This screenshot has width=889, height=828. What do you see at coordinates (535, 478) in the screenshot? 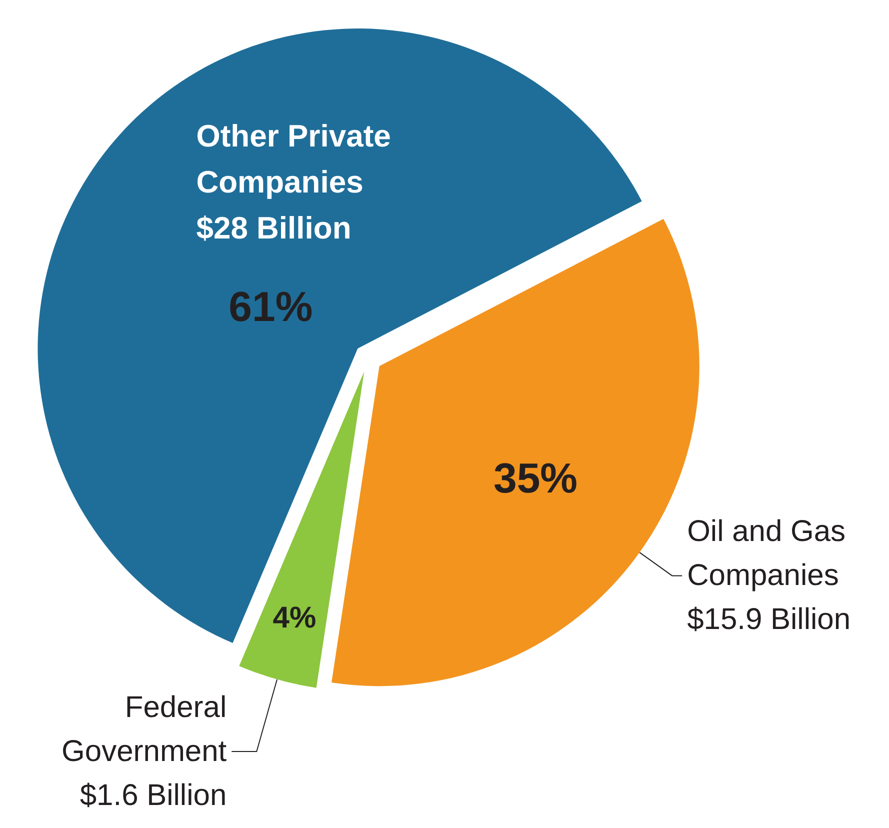
I see `data-label: 35%` at bounding box center [535, 478].